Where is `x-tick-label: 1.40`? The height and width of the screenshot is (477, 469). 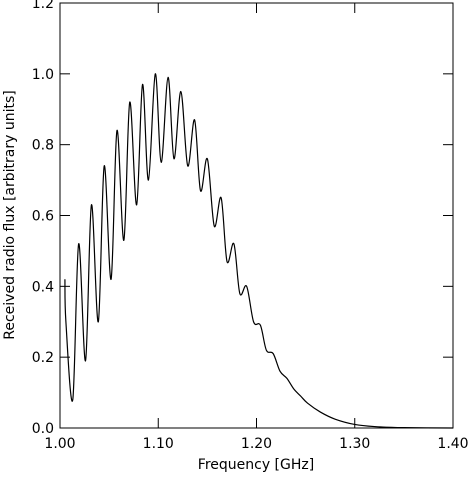 x-tick-label: 1.40 is located at coordinates (452, 444).